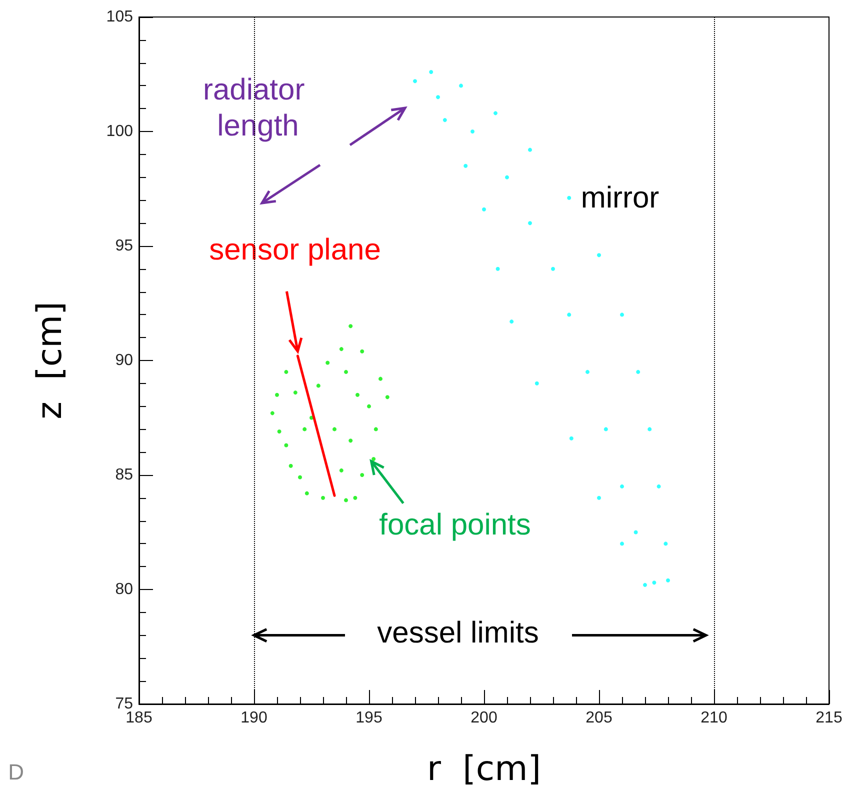 This screenshot has width=851, height=795. Describe the element at coordinates (139, 718) in the screenshot. I see `x-tick-label: 185` at that location.